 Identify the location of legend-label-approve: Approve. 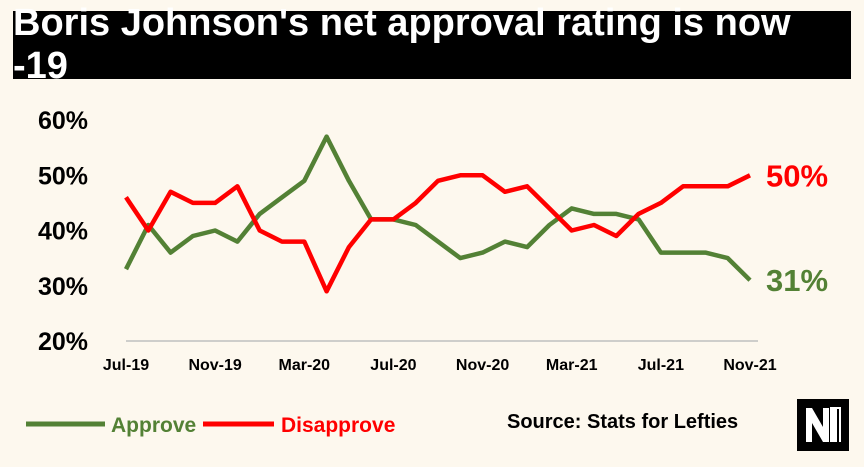
(153, 425).